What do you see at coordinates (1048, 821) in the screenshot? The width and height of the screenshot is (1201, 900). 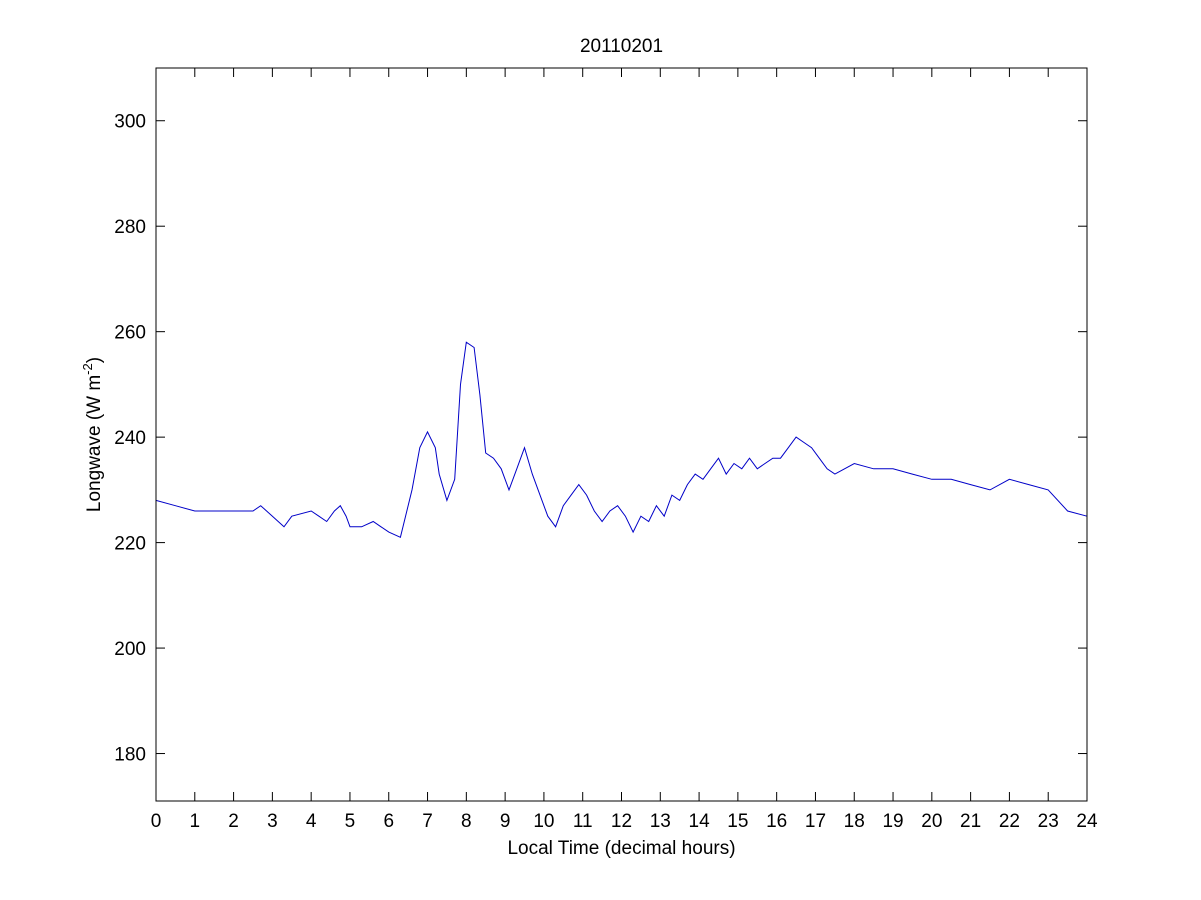 I see `x-tick-label: 23` at bounding box center [1048, 821].